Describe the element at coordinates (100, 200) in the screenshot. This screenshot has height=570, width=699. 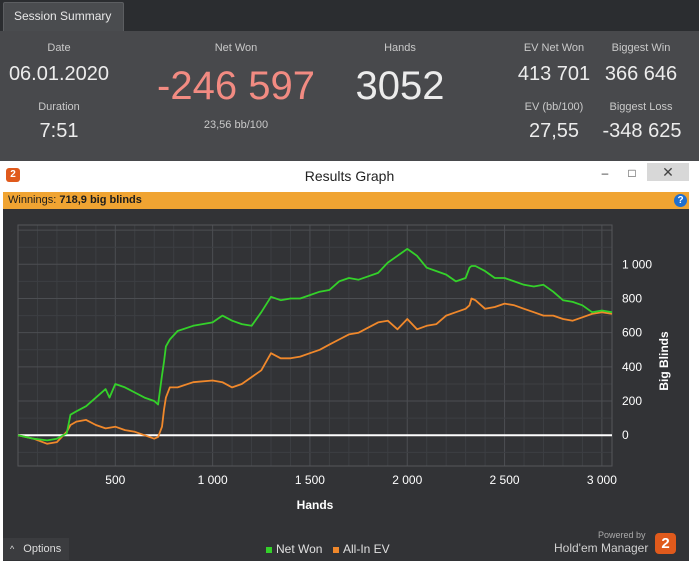
I see `winnings-value: 718,9 big blinds` at that location.